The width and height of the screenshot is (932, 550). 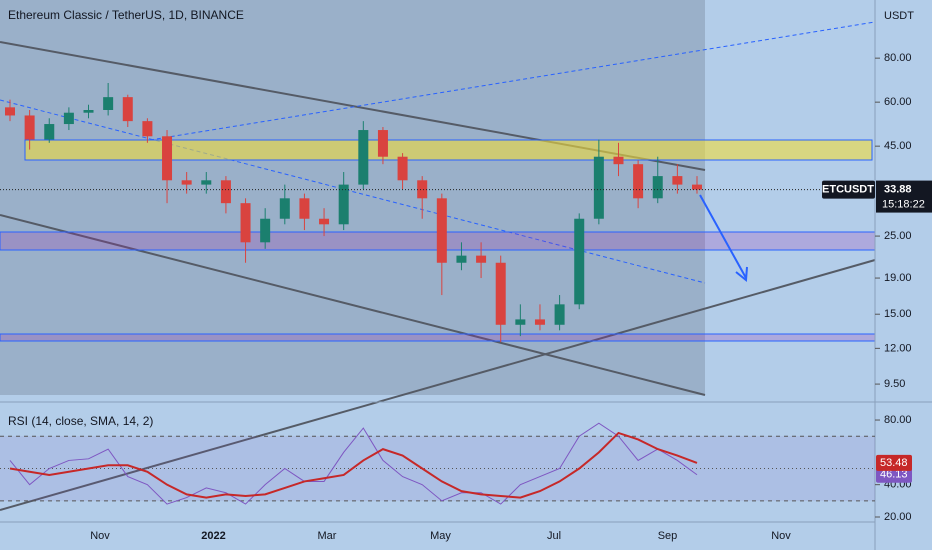 What do you see at coordinates (898, 348) in the screenshot?
I see `y-tick-label: 12.00` at bounding box center [898, 348].